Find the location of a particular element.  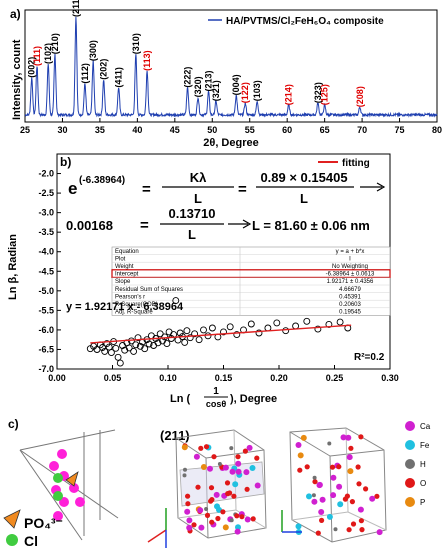

panel-b-x-tick-label: 0.05 is located at coordinates (113, 378).